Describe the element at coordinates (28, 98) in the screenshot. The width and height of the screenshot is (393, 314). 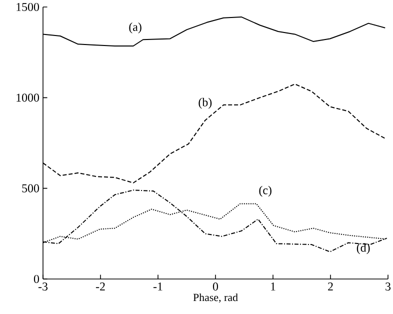
I see `y-tick-label: 1000` at that location.